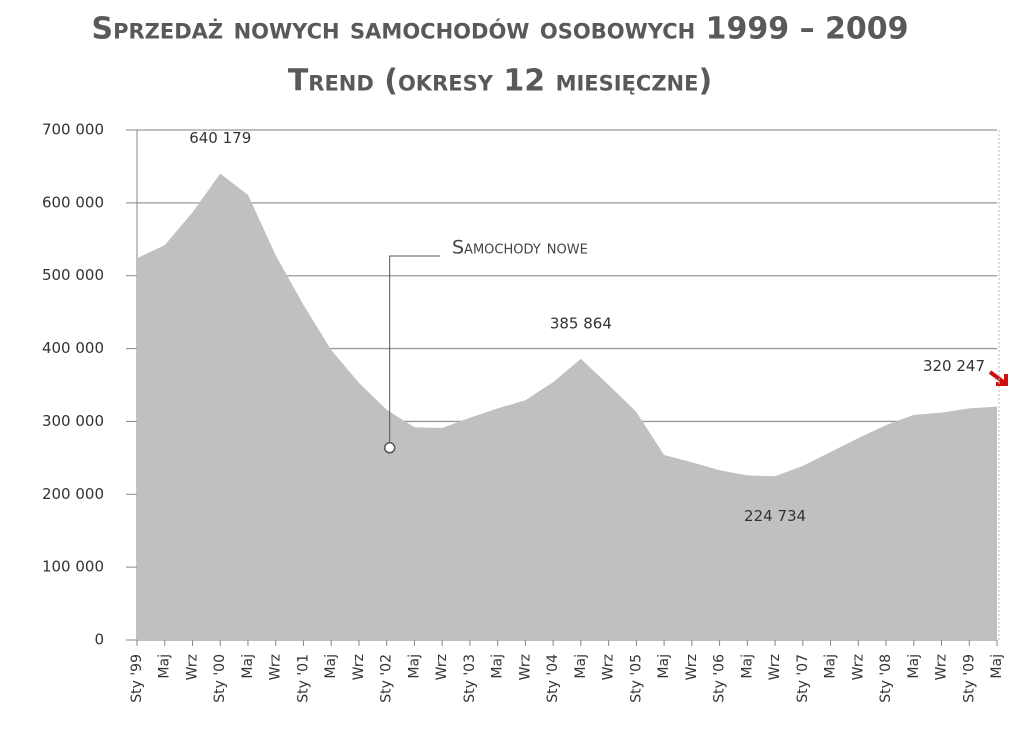 The image size is (1024, 753). Describe the element at coordinates (636, 678) in the screenshot. I see `x-tick-label: Sty '05` at that location.